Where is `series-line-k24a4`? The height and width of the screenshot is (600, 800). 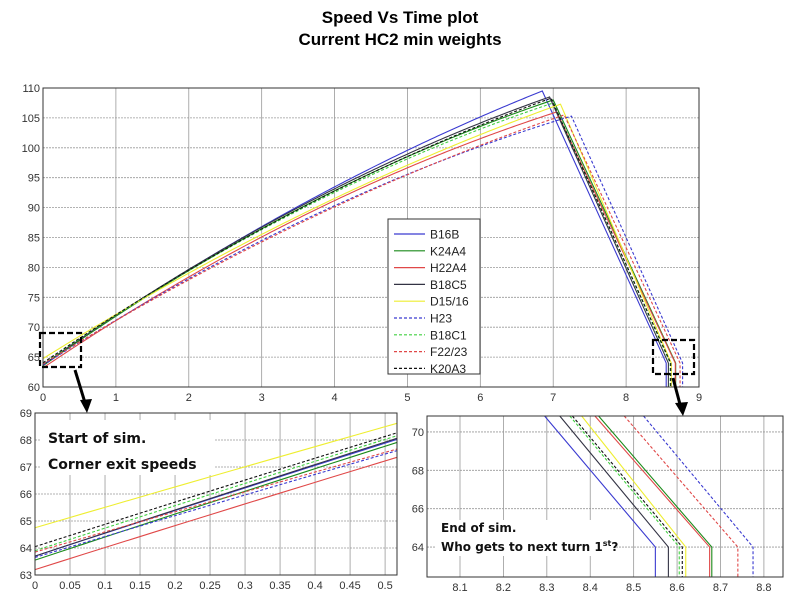 series-line-k24a4 is located at coordinates (655, 496).